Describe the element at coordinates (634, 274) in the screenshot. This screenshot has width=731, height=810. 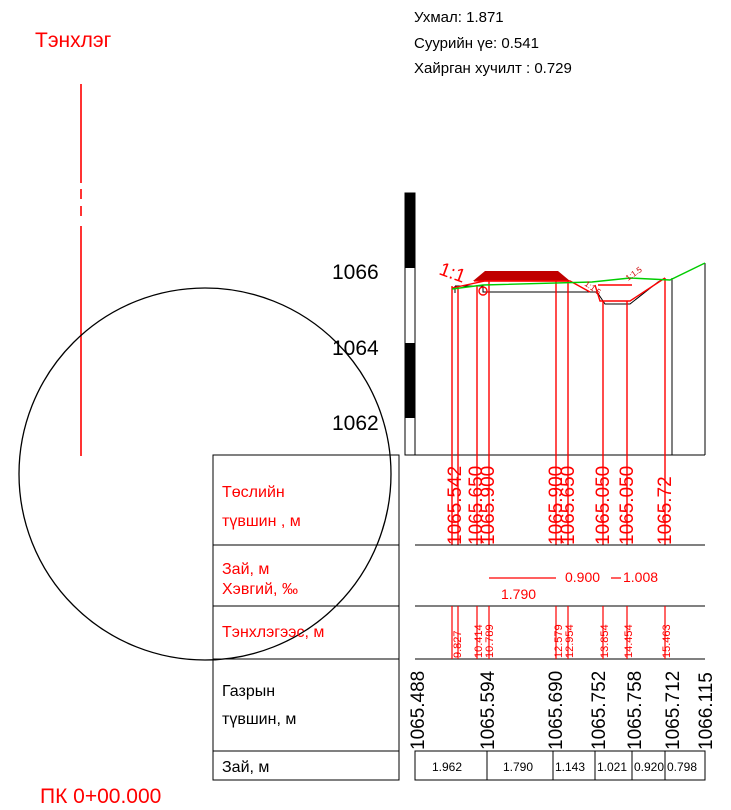
I see `slope-mark-right2: 1:1.5` at that location.